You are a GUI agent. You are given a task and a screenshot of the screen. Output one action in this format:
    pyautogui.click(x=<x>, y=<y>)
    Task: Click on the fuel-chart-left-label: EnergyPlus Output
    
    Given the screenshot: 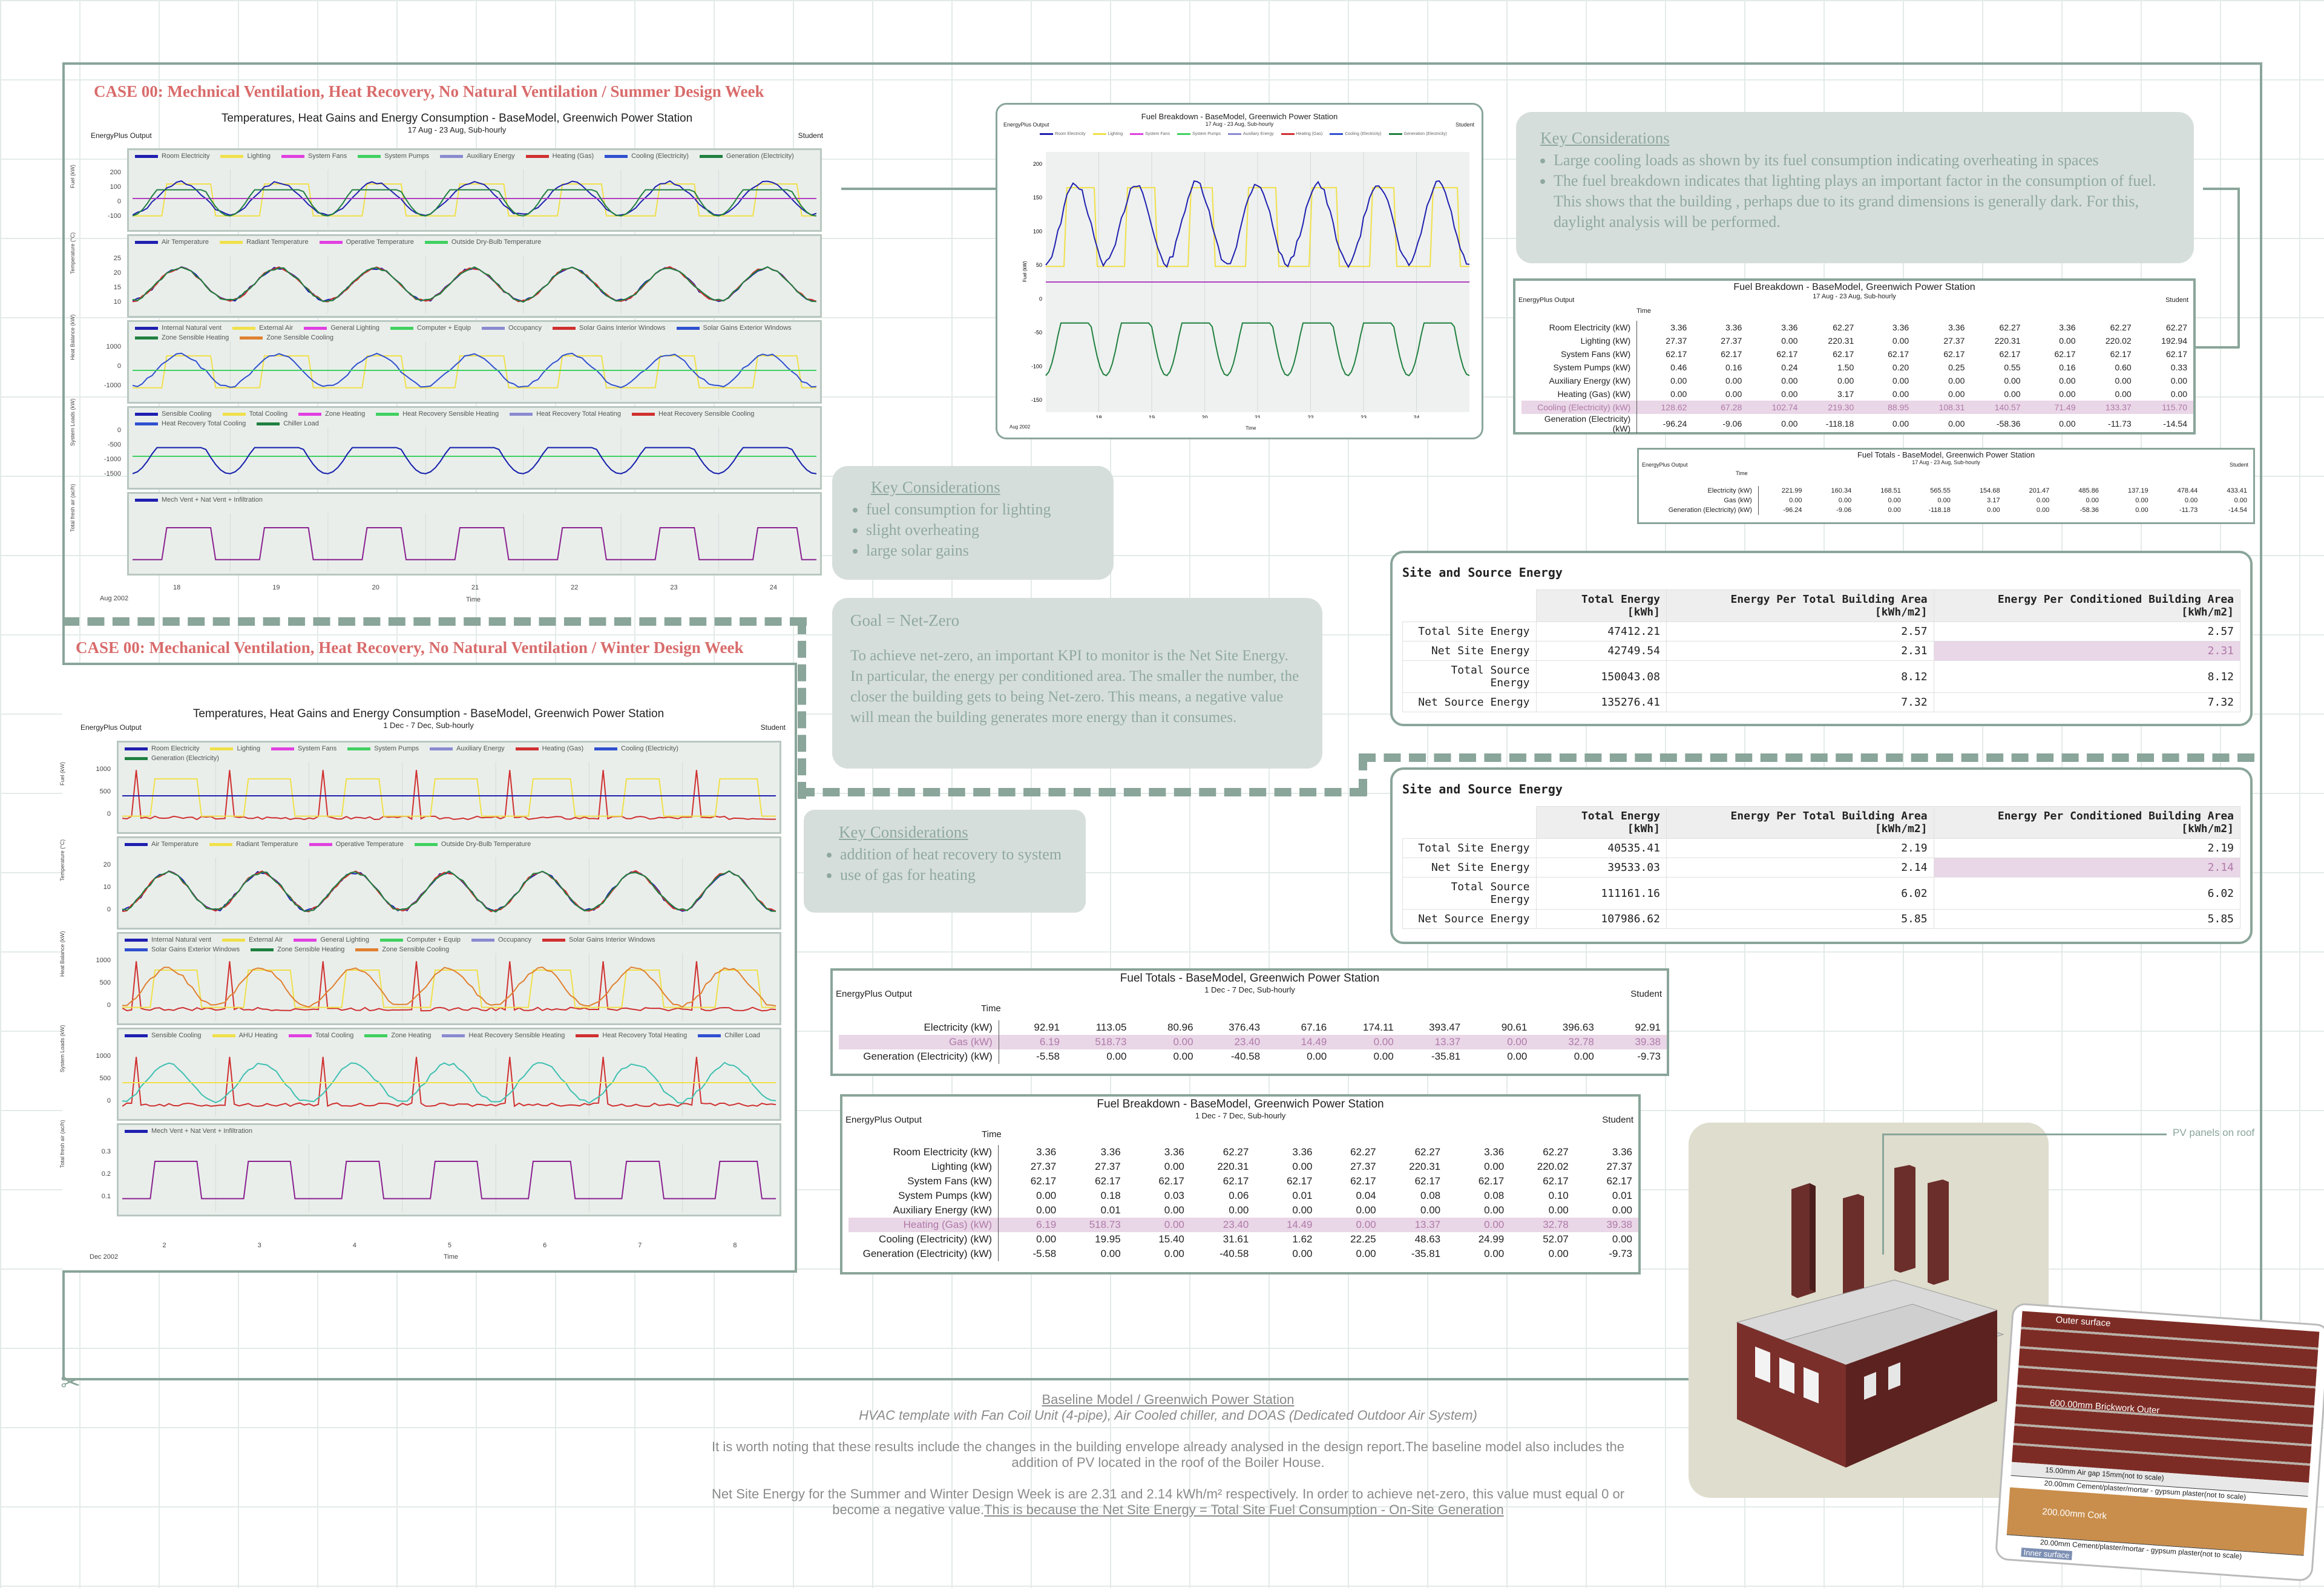 What is the action you would take?
    pyautogui.click(x=1026, y=125)
    